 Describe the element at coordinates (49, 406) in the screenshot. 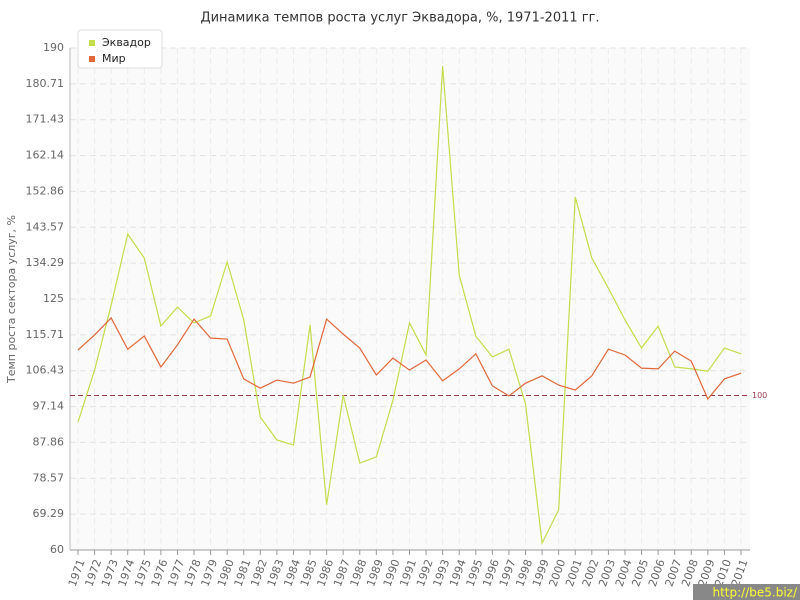

I see `y-tick-label: 97.14` at that location.